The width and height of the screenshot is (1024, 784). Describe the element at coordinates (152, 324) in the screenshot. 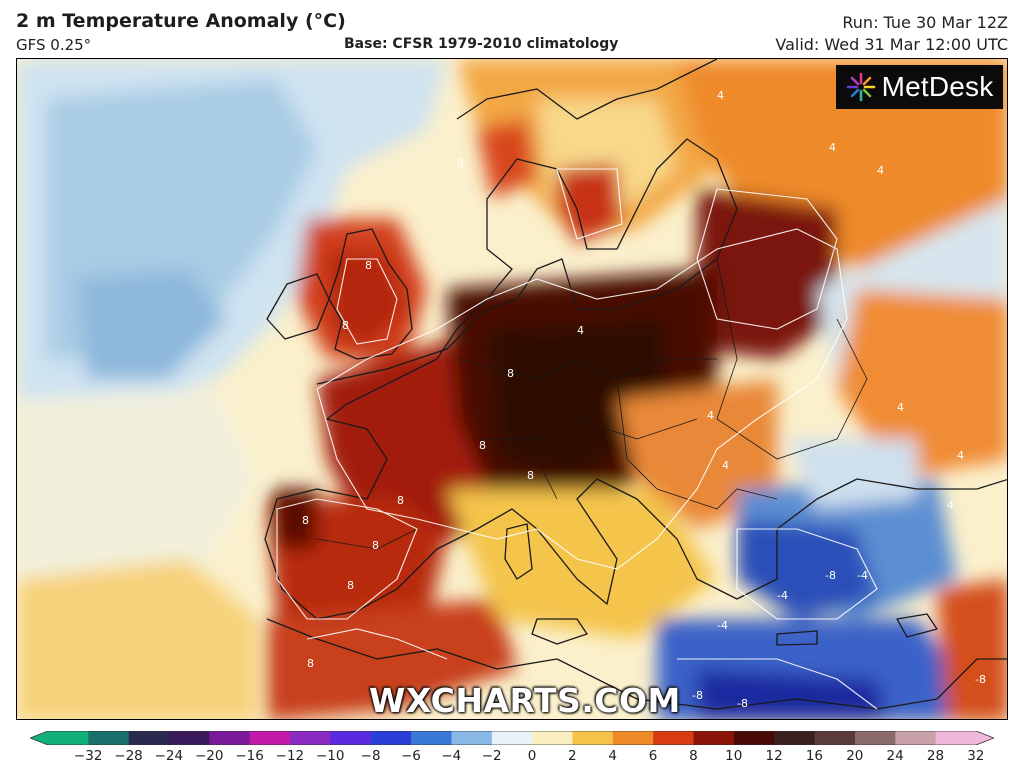

I see `atlantic-blue-patch` at that location.